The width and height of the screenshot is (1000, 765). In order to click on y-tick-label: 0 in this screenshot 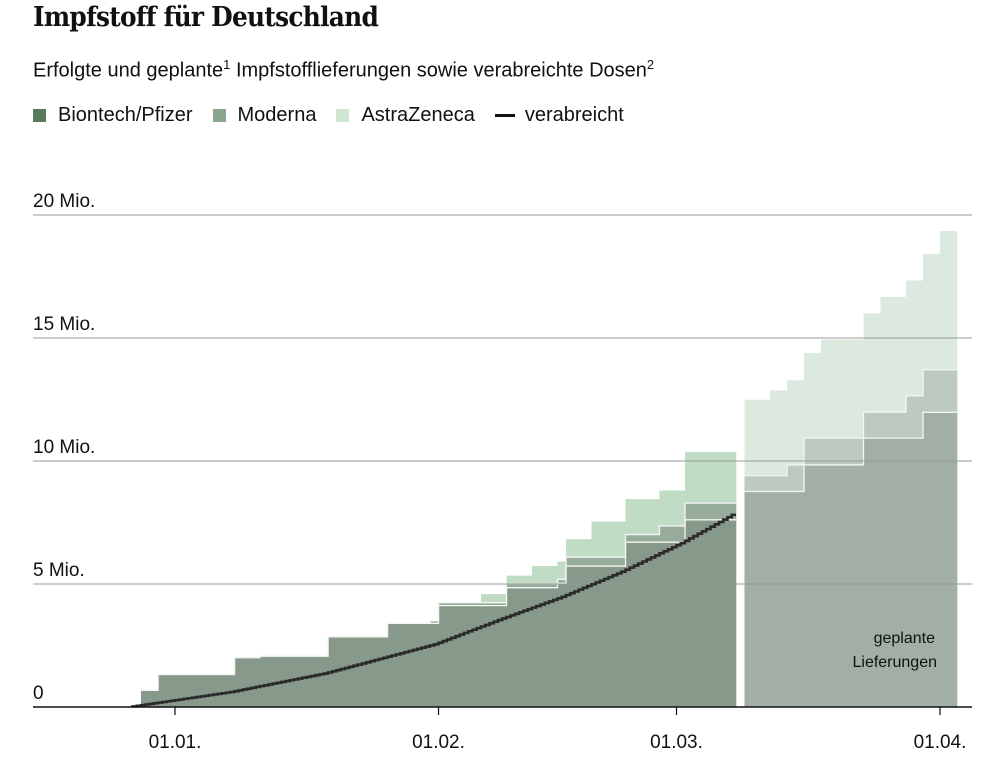, I will do `click(38, 693)`.